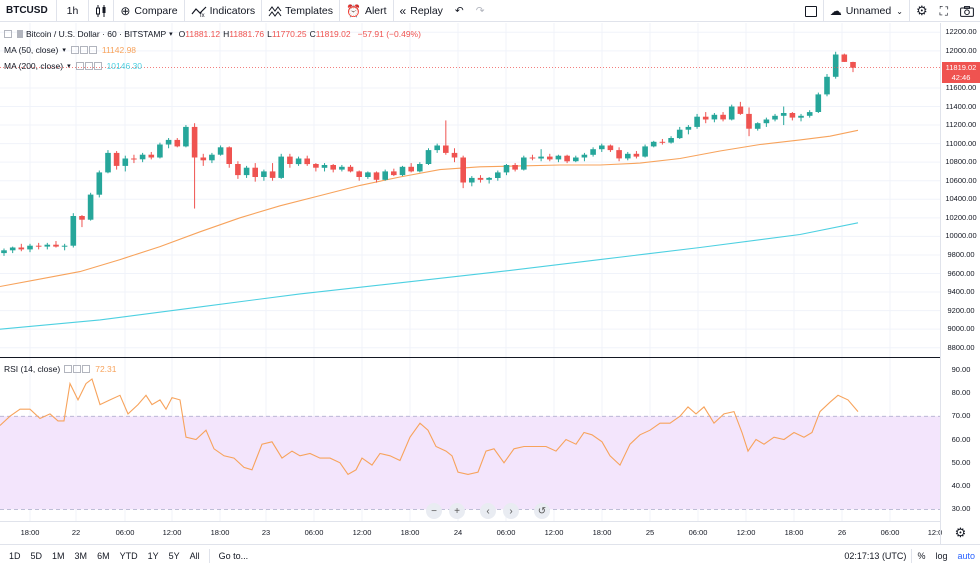 The image size is (980, 566). I want to click on snapshot-button, so click(967, 11).